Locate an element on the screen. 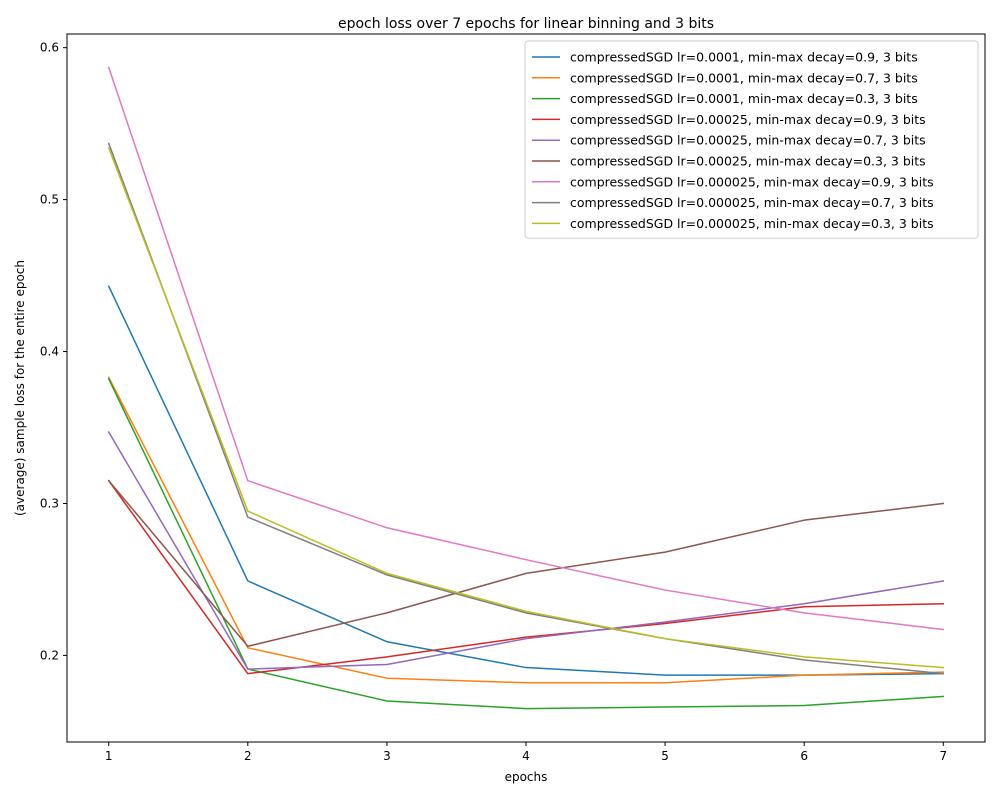 The width and height of the screenshot is (1000, 800). y-tick-label: 0.5 is located at coordinates (49, 200).